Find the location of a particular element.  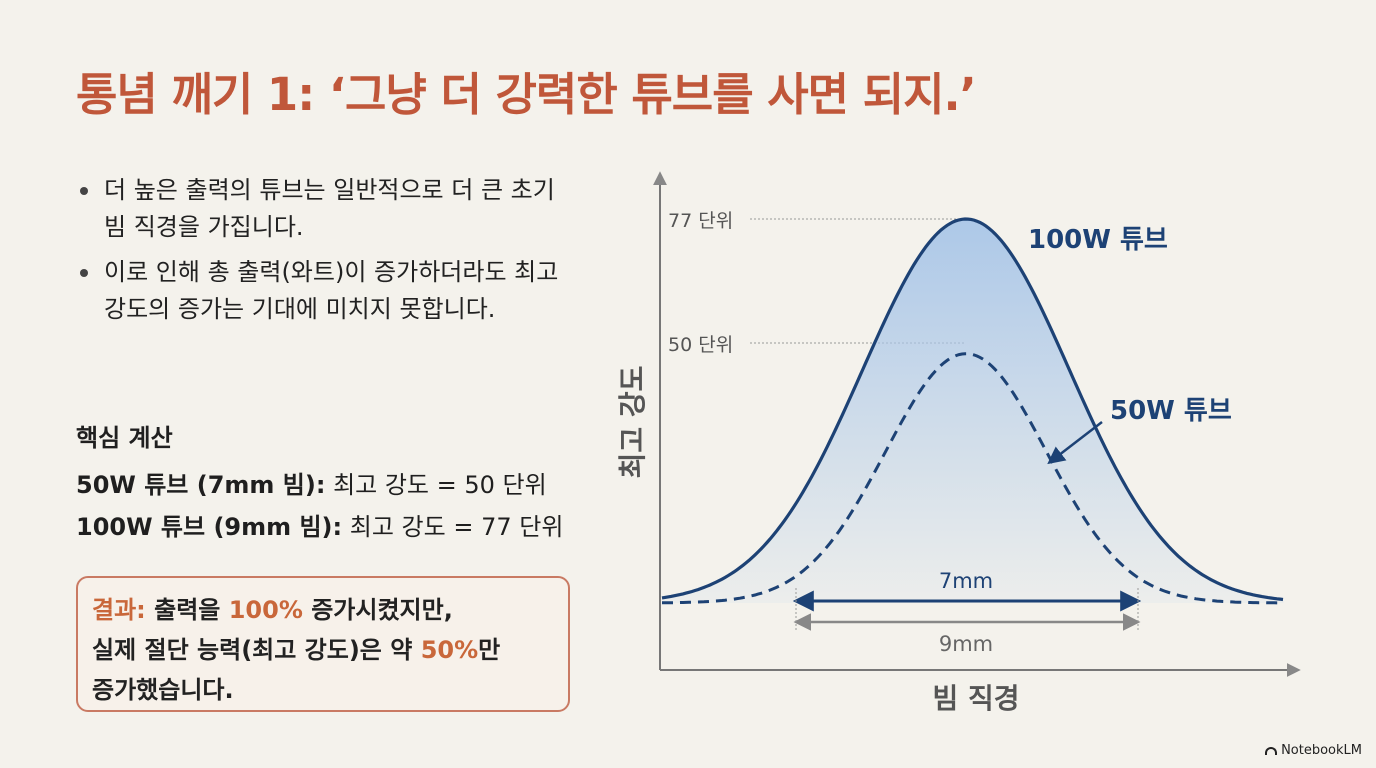

bullet-item: 더 높은 출력의 튜브는 일반적으로 더 큰 초기 빔 직경을 가집니다. is located at coordinates (326, 209).